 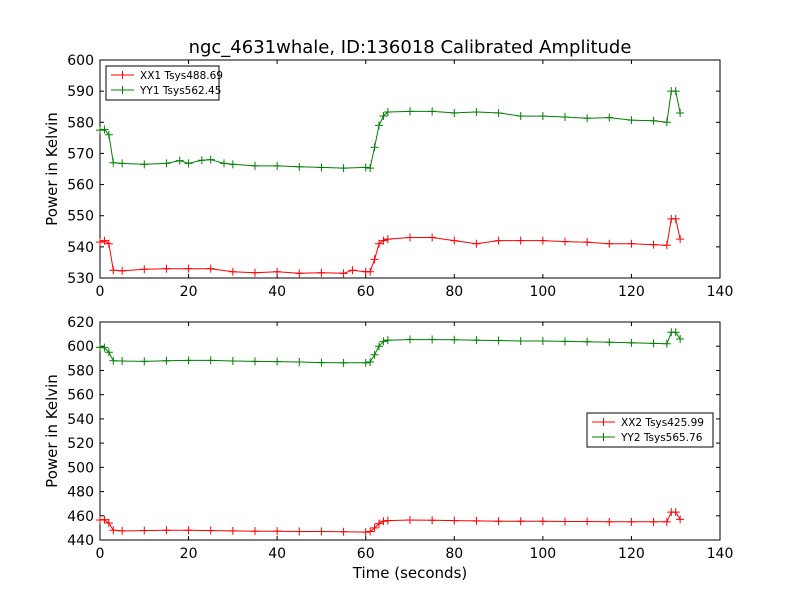 I want to click on x-tick-label: 20, so click(x=189, y=292).